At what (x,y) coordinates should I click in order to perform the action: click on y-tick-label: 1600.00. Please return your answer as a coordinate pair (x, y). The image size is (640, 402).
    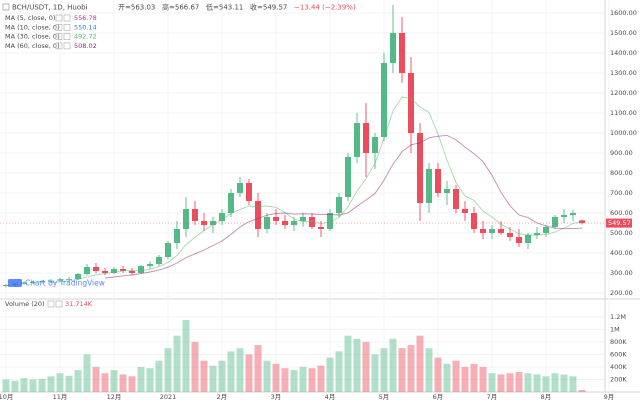
    Looking at the image, I should click on (623, 13).